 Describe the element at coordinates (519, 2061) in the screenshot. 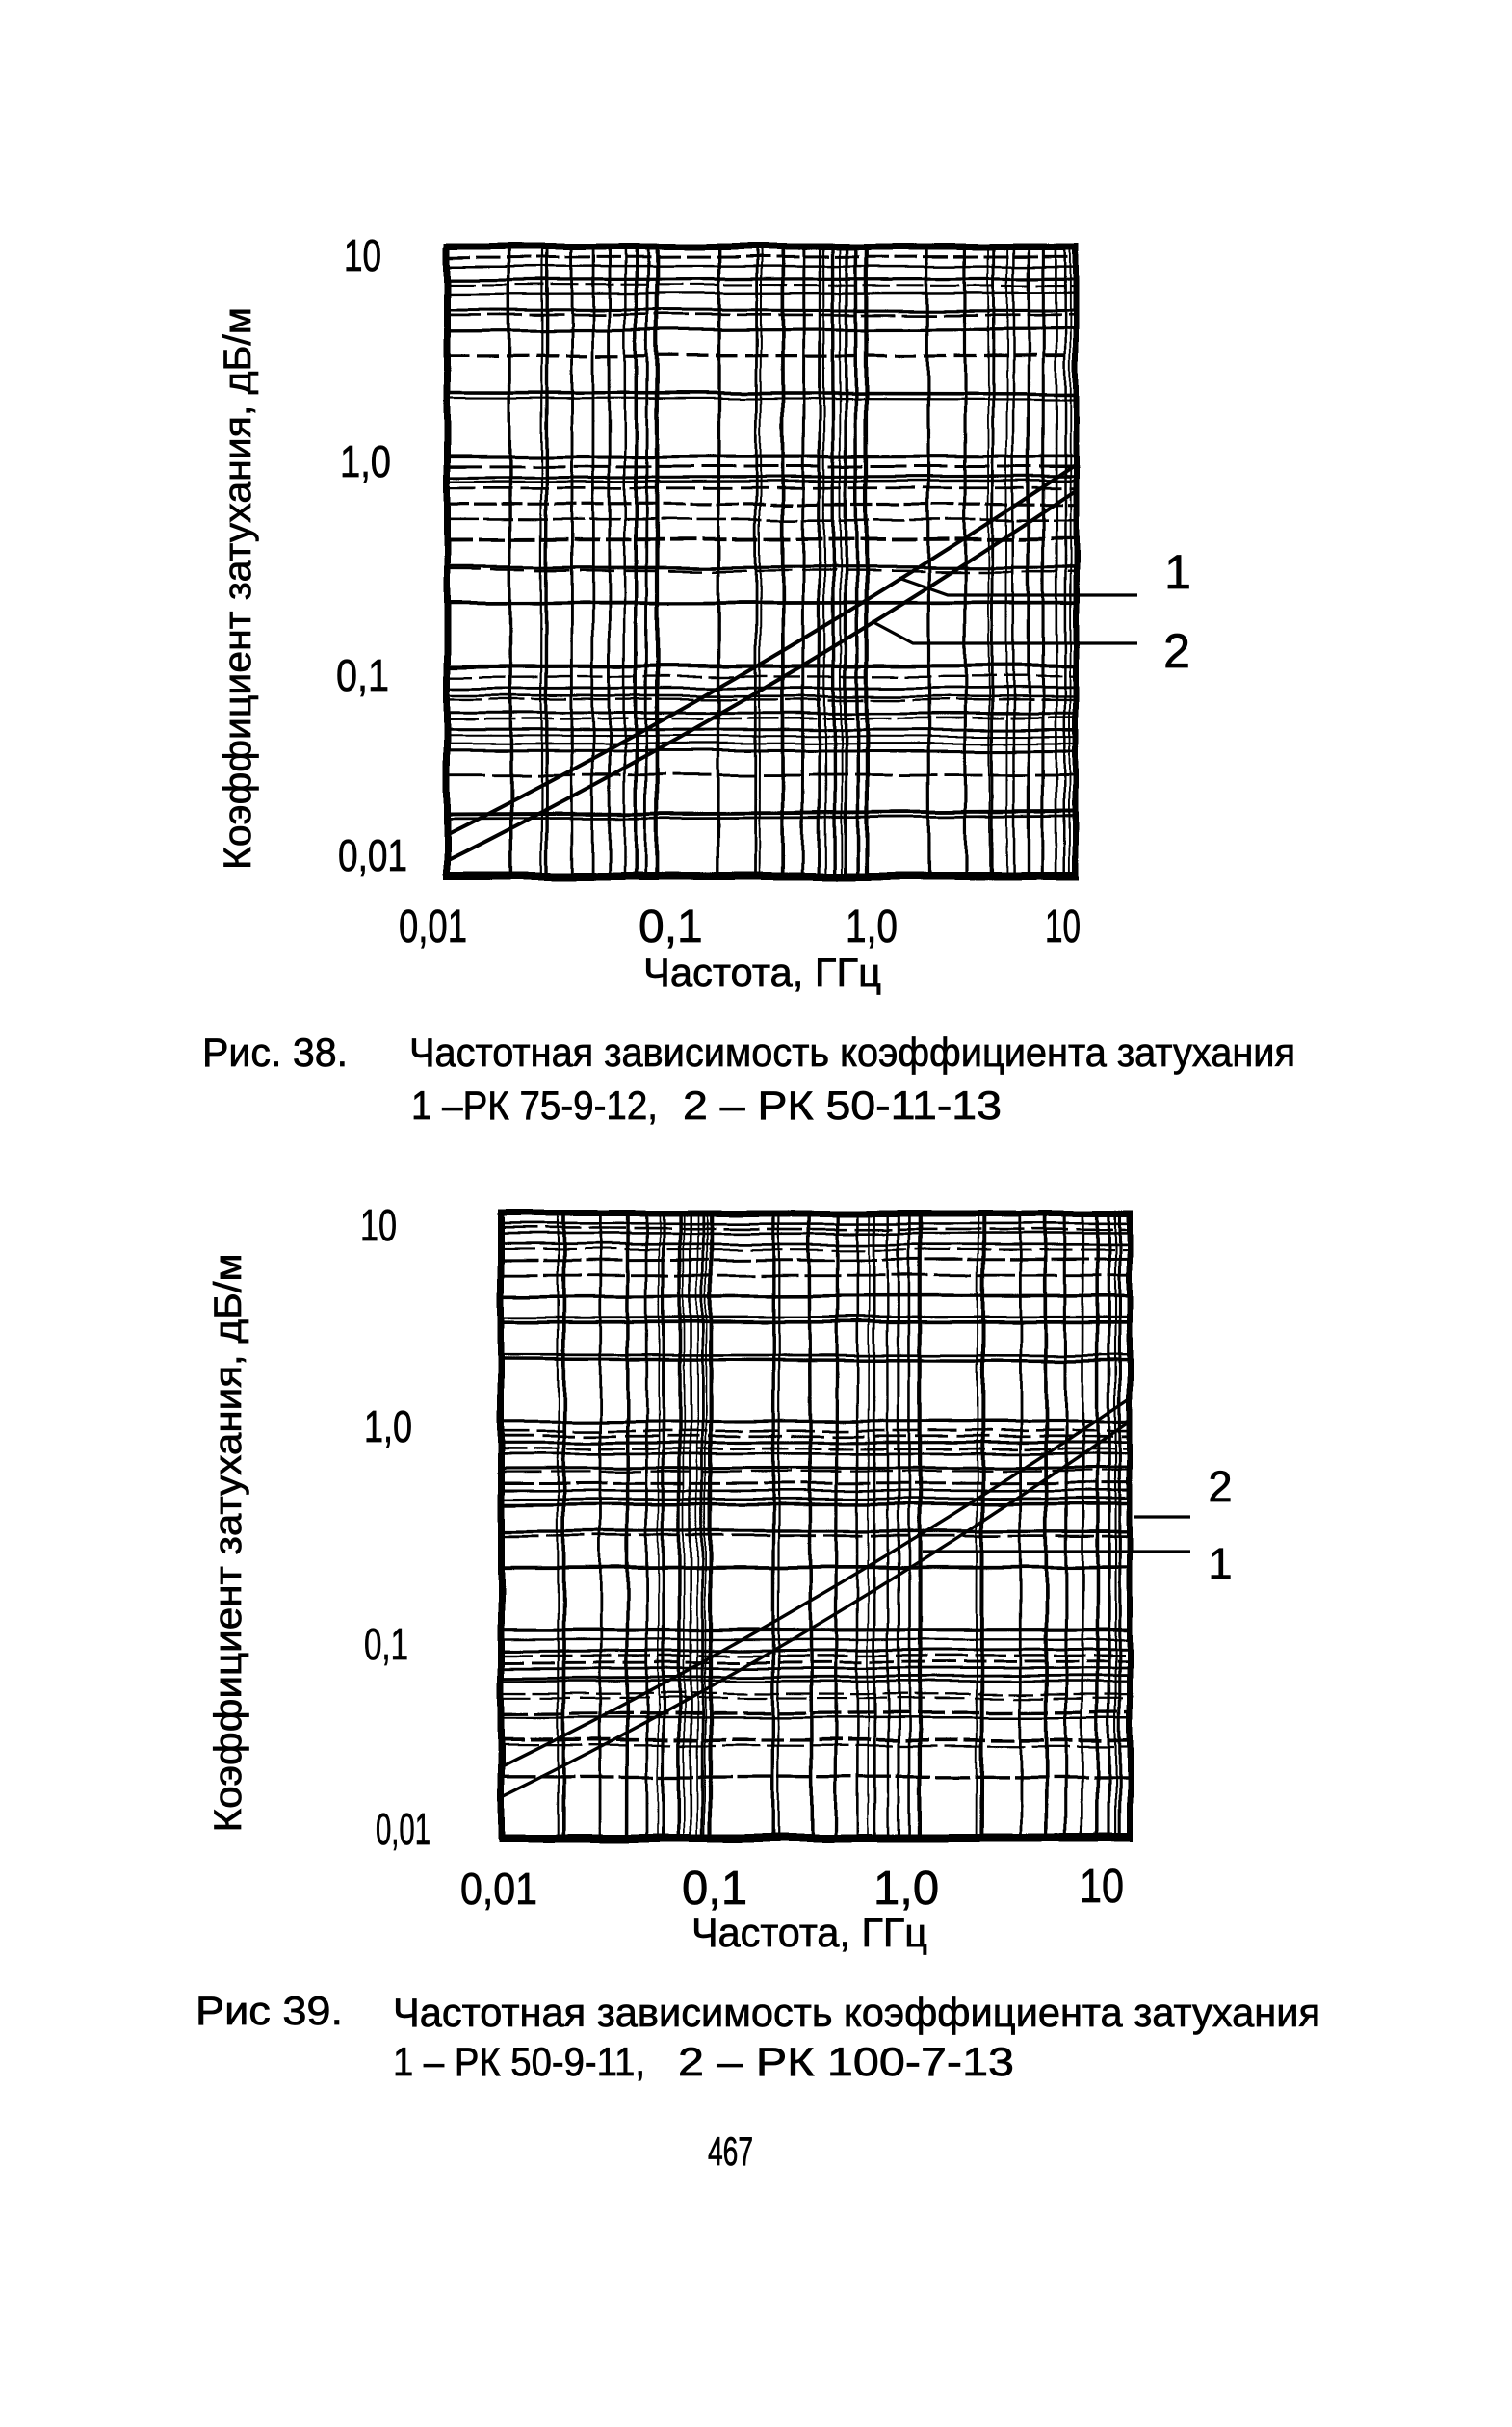

I see `svg-text: 1 – РК 50-9-11,` at that location.